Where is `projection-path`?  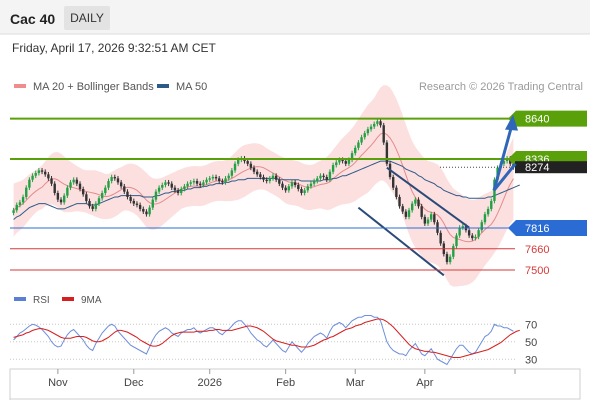 projection-path is located at coordinates (504, 158).